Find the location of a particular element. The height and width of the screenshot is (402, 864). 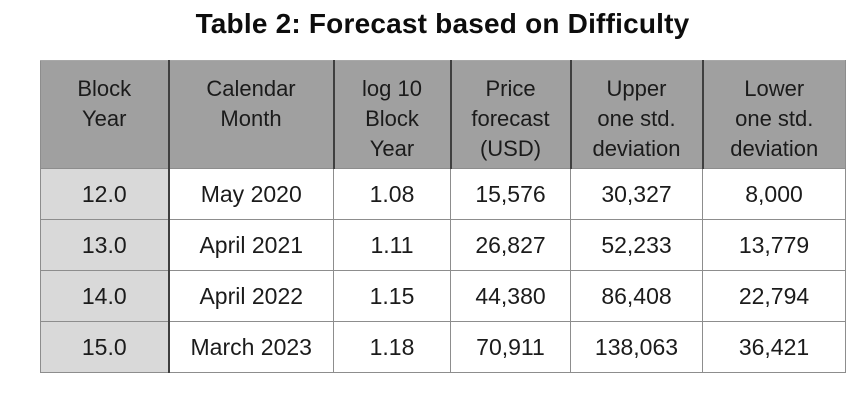

table-cell: 52,233 is located at coordinates (636, 245).